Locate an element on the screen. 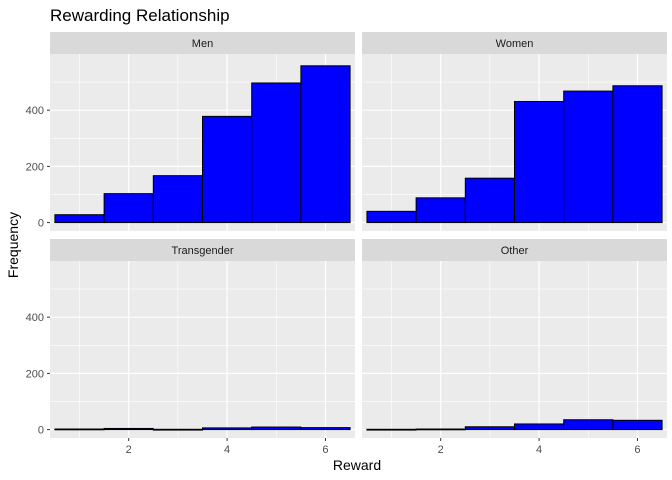  y-axis-title: Frequency is located at coordinates (13, 245).